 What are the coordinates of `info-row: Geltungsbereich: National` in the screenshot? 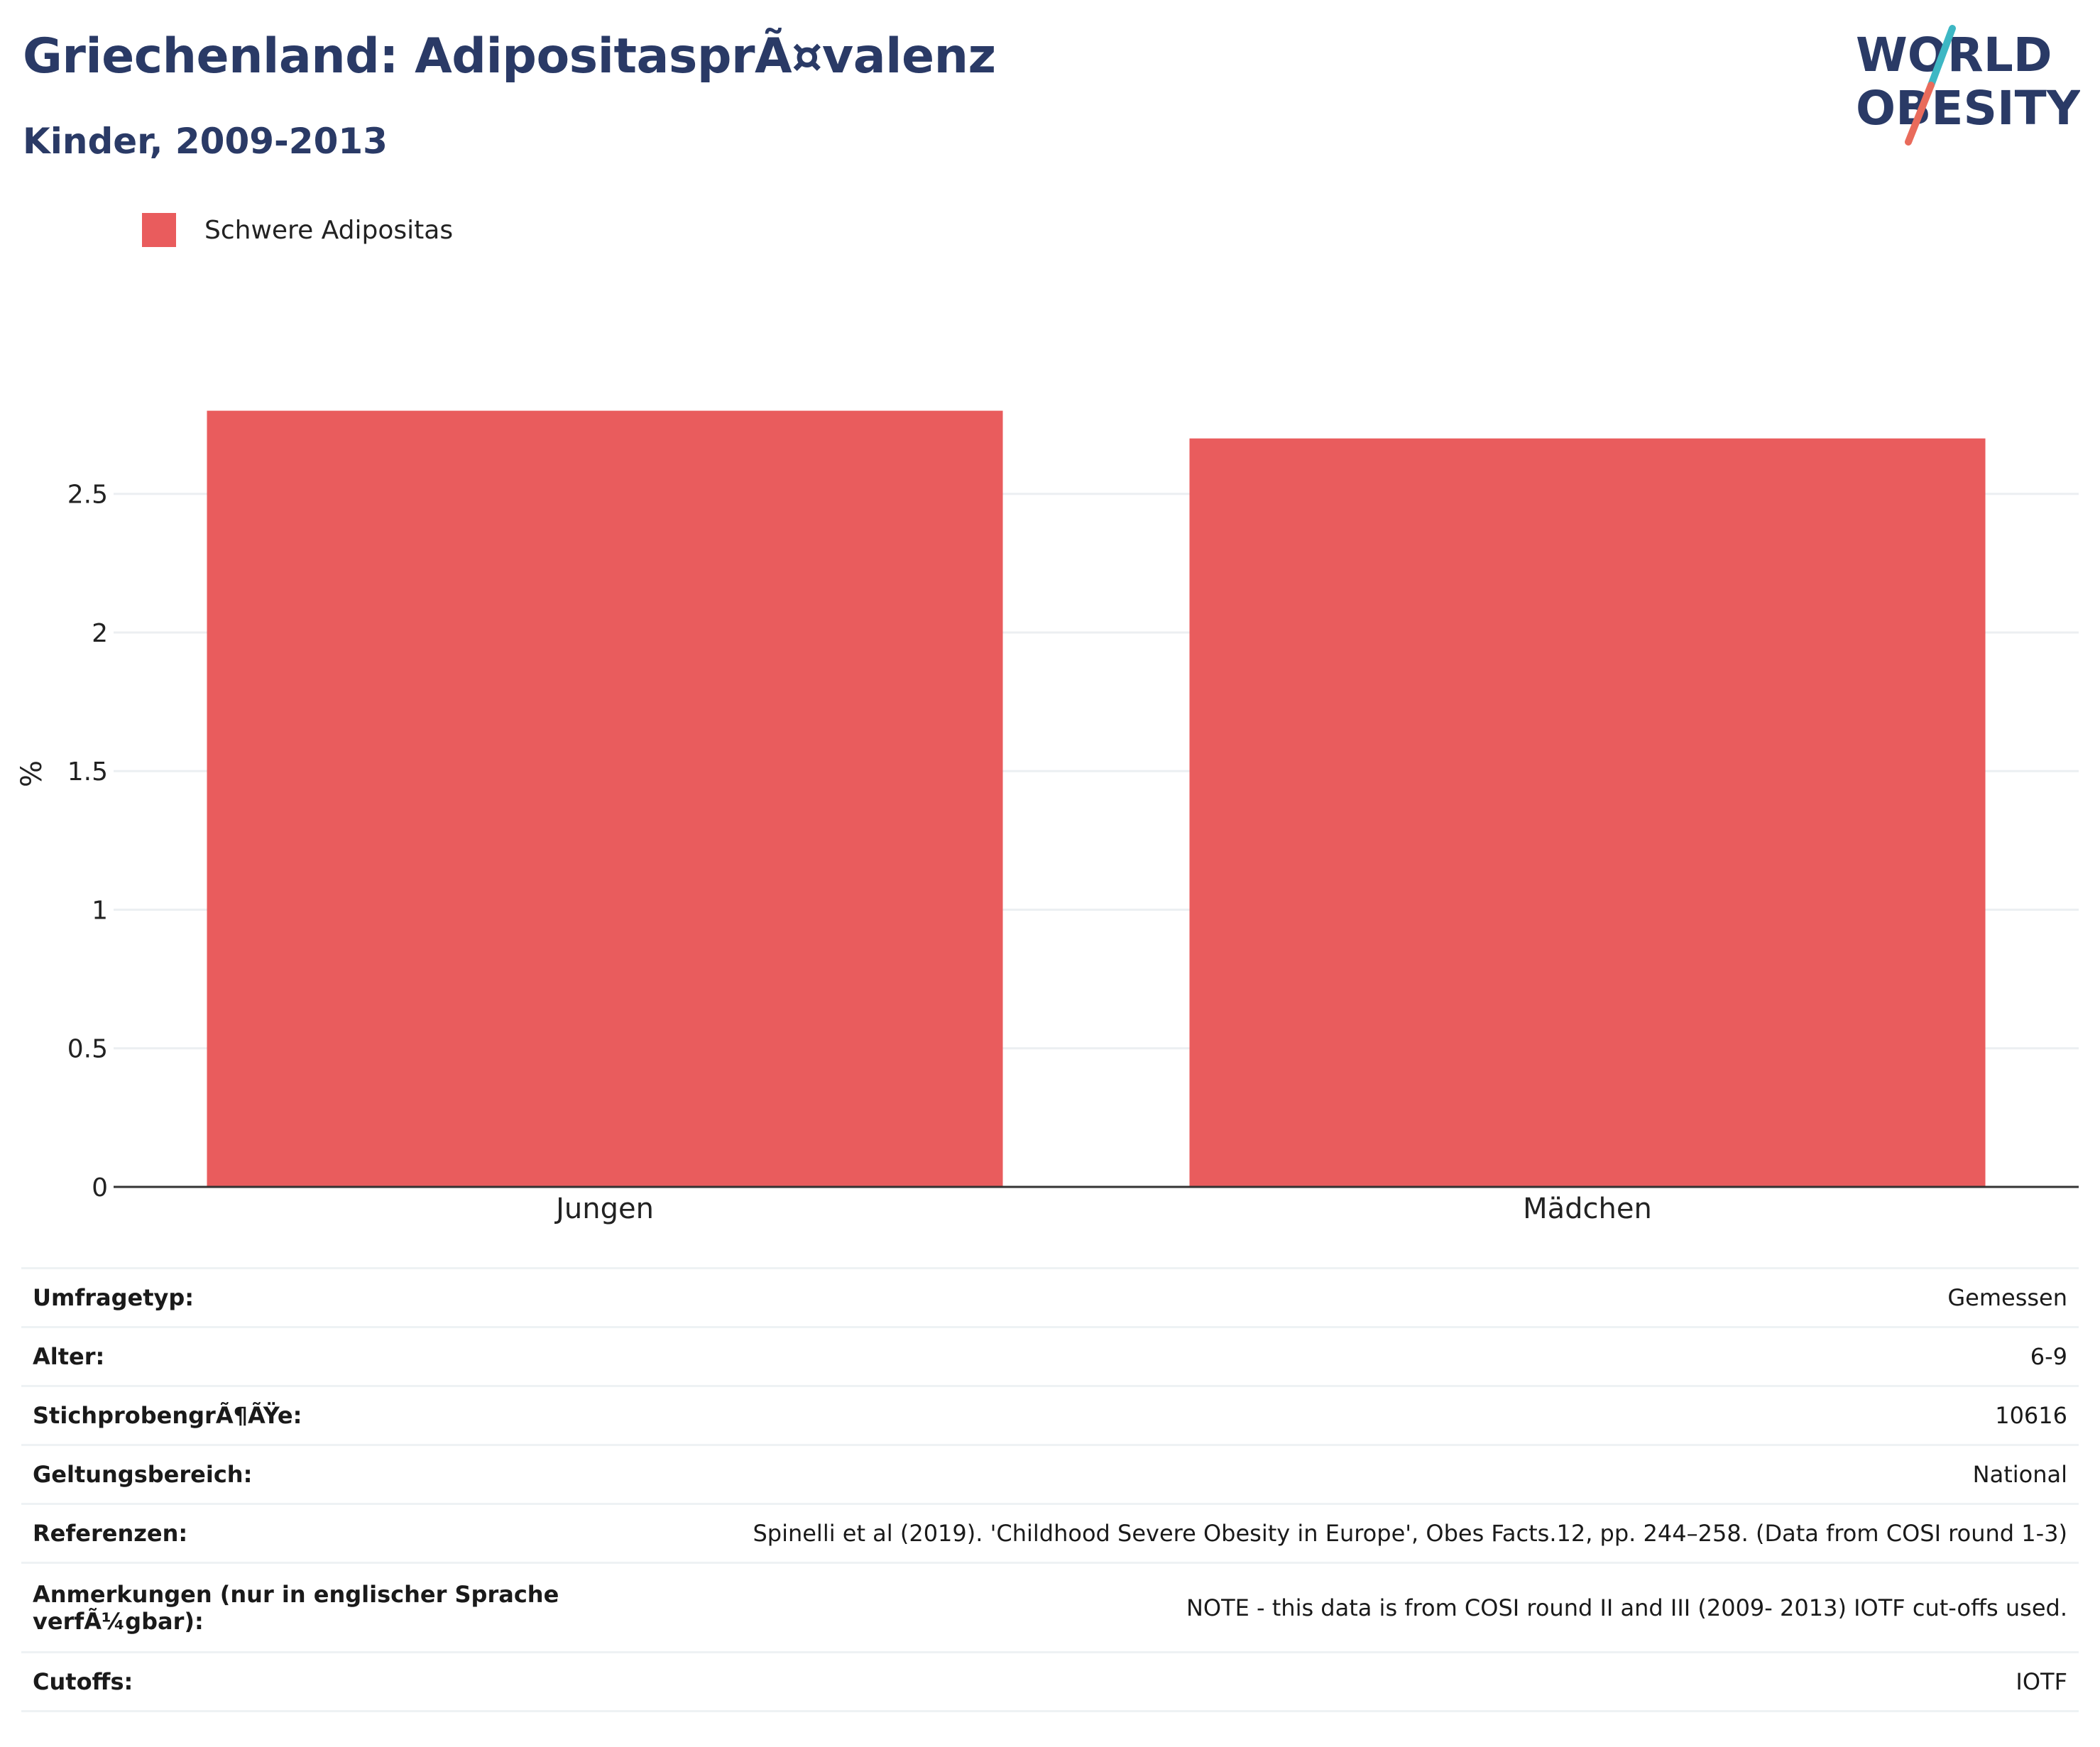 It's located at (1050, 1474).